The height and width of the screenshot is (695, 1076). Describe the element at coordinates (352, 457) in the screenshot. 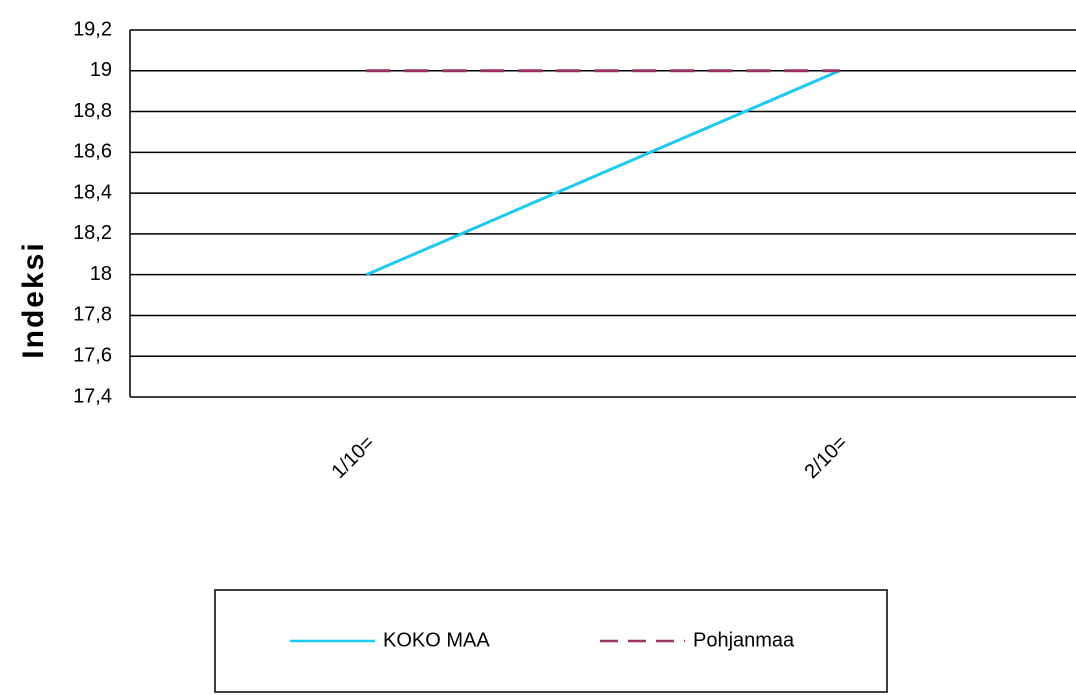

I see `x-tick-label: 1/10=` at that location.